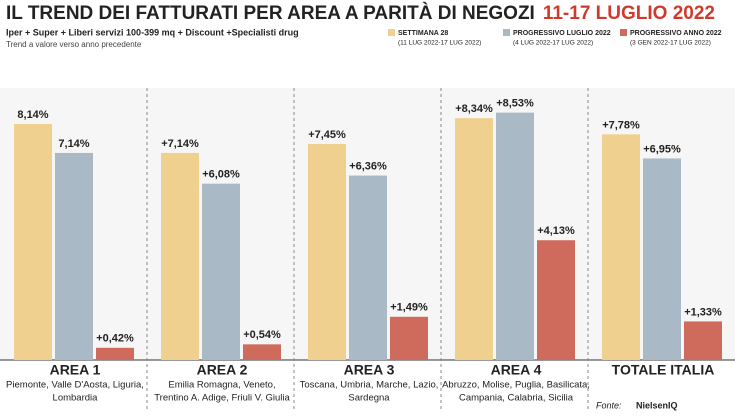 The height and width of the screenshot is (416, 735). What do you see at coordinates (75, 385) in the screenshot?
I see `region-label: Piemonte, Valle D'Aosta, Liguria,` at bounding box center [75, 385].